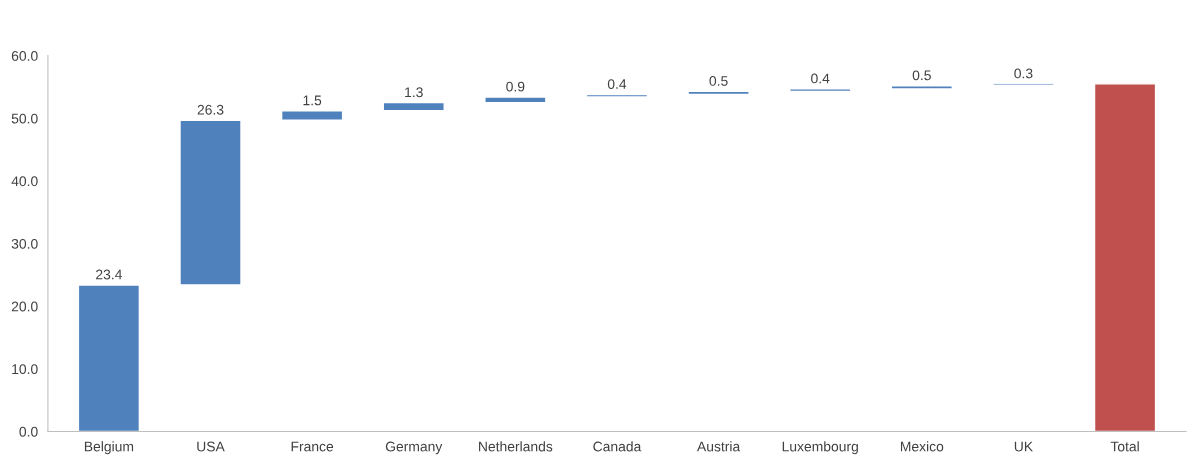 The height and width of the screenshot is (464, 1198). Describe the element at coordinates (414, 448) in the screenshot. I see `x-tick-label: Germany` at that location.